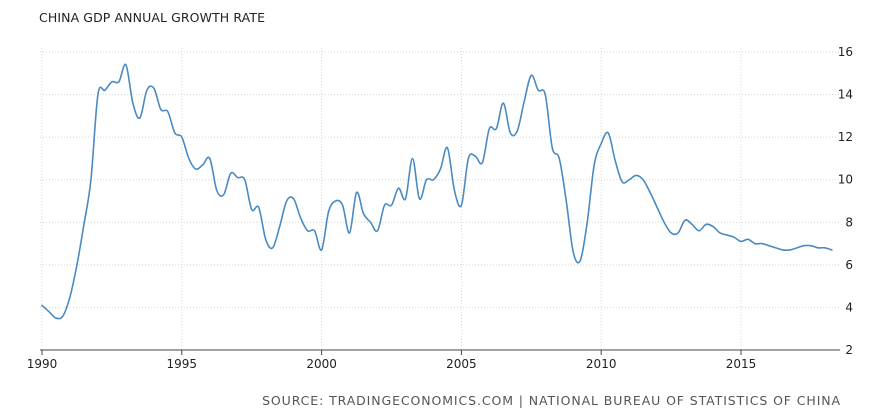 This screenshot has width=869, height=414. I want to click on y-tick-label: 10, so click(845, 180).